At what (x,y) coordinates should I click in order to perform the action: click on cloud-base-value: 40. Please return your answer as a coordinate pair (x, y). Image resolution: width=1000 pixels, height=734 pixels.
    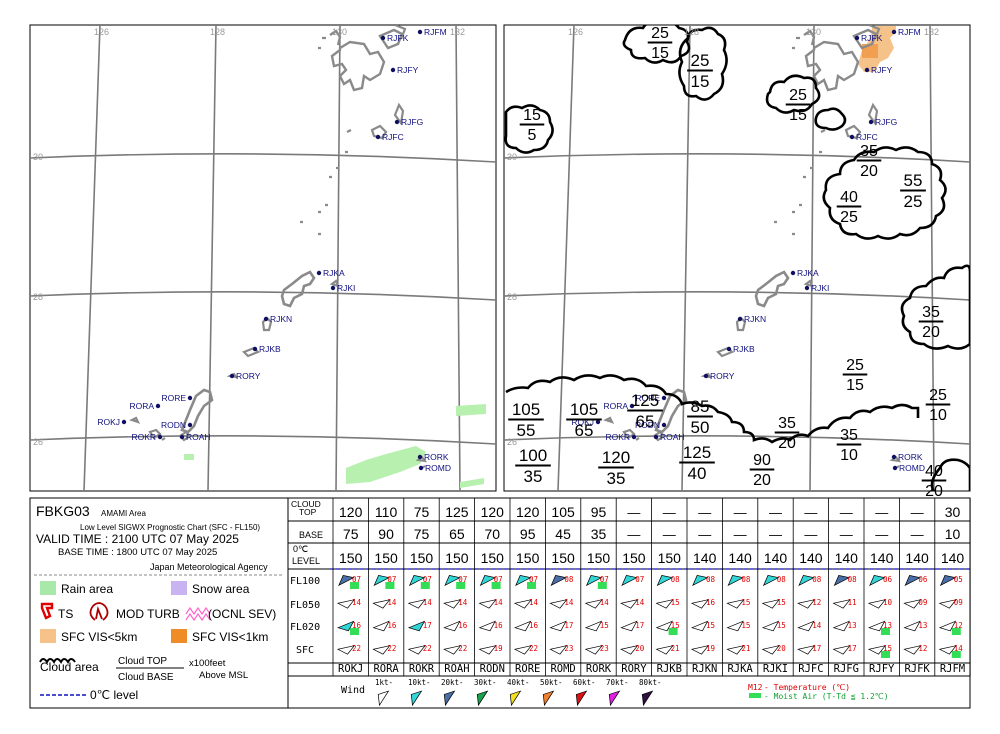
    Looking at the image, I should click on (697, 473).